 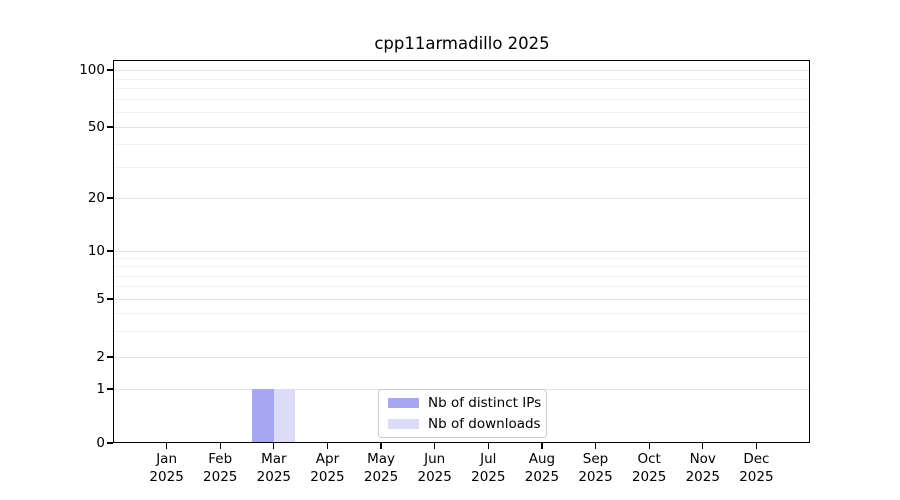 What do you see at coordinates (403, 403) in the screenshot?
I see `legend-swatch-distinct-ips` at bounding box center [403, 403].